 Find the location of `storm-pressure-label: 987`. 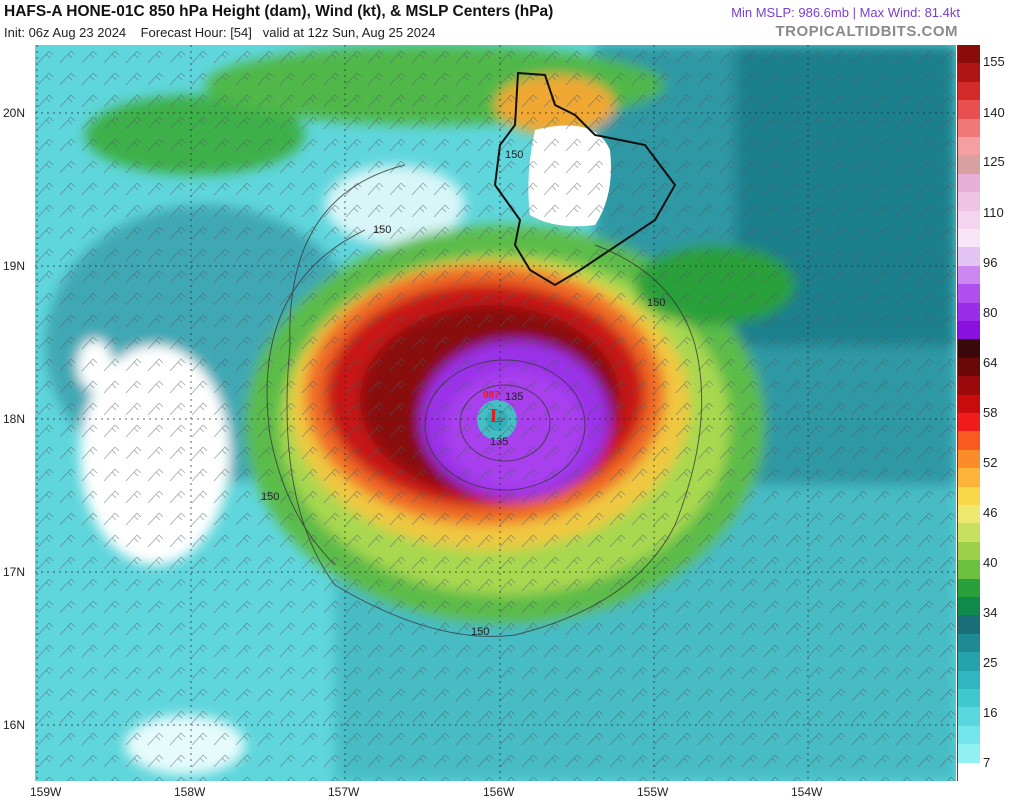

storm-pressure-label: 987 is located at coordinates (491, 395).